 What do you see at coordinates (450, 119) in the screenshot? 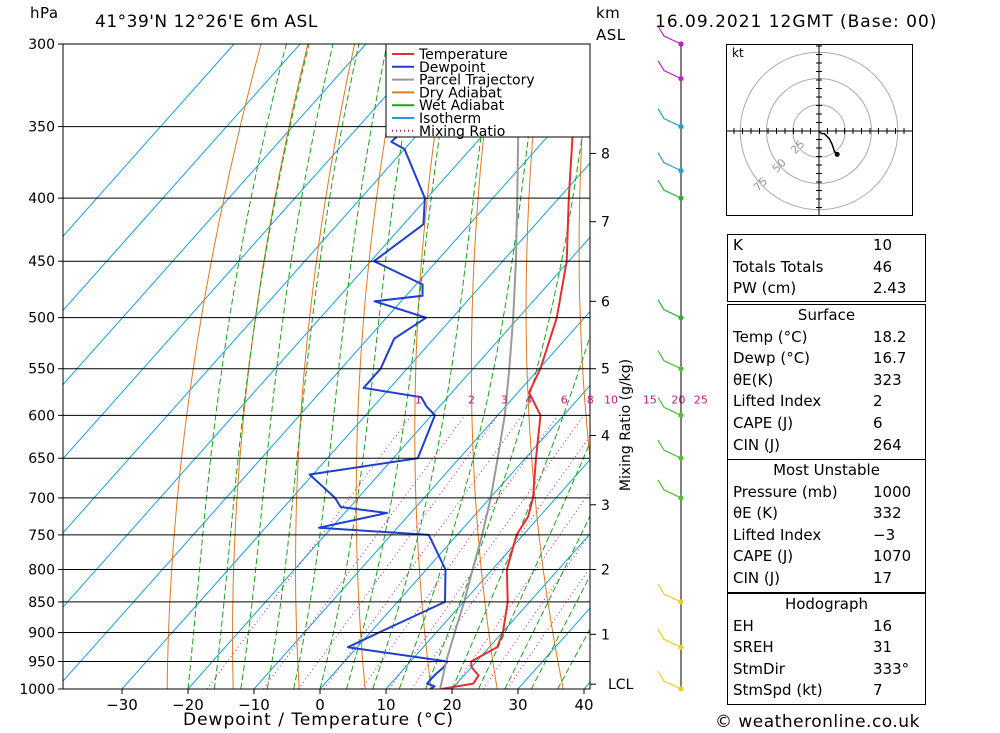
I see `legend-entry: Isotherm` at bounding box center [450, 119].